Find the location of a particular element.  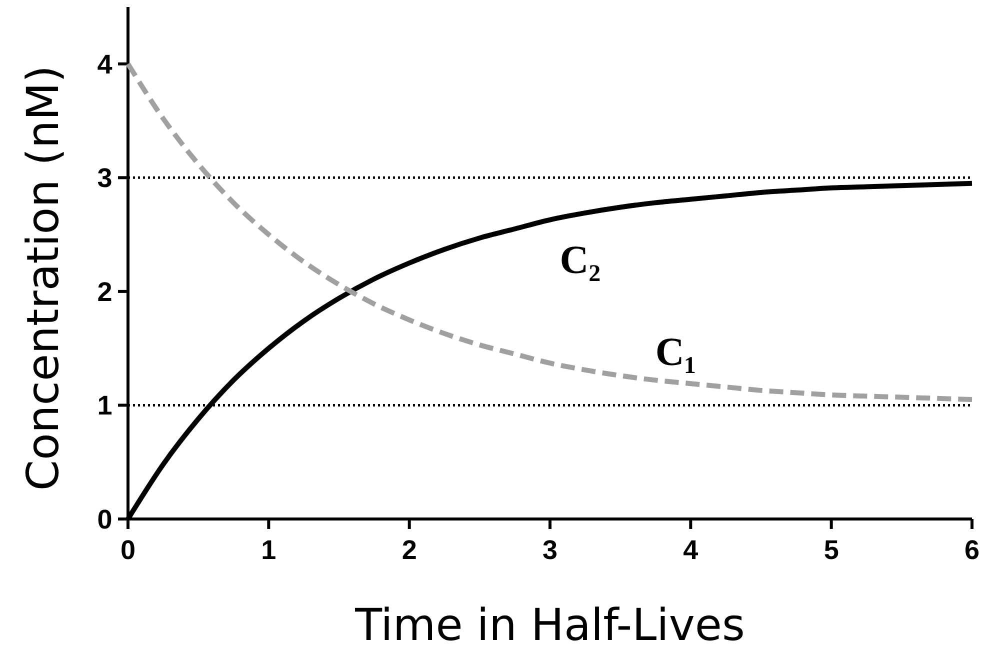

x-tick-label: 1 is located at coordinates (268, 550).